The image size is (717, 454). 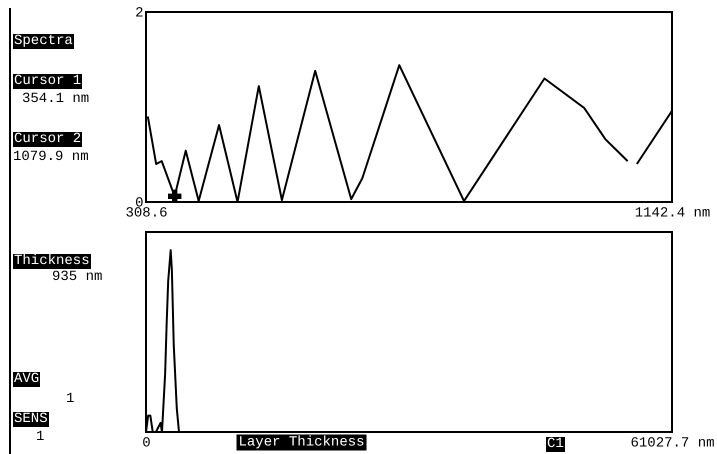 What do you see at coordinates (139, 14) in the screenshot?
I see `y-tick-label: 2` at bounding box center [139, 14].